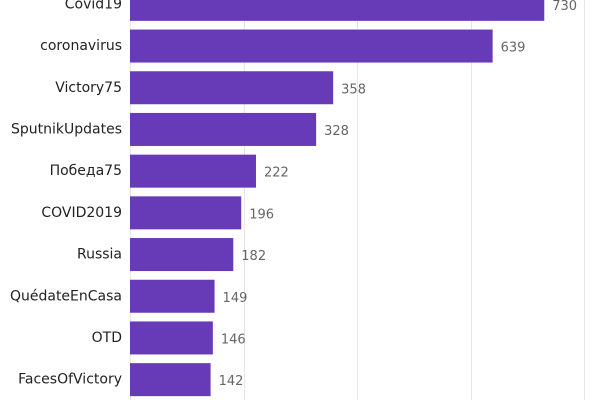 Image resolution: width=606 pixels, height=400 pixels. What do you see at coordinates (66, 296) in the screenshot?
I see `category-label-7: QuédateEnCasa` at bounding box center [66, 296].